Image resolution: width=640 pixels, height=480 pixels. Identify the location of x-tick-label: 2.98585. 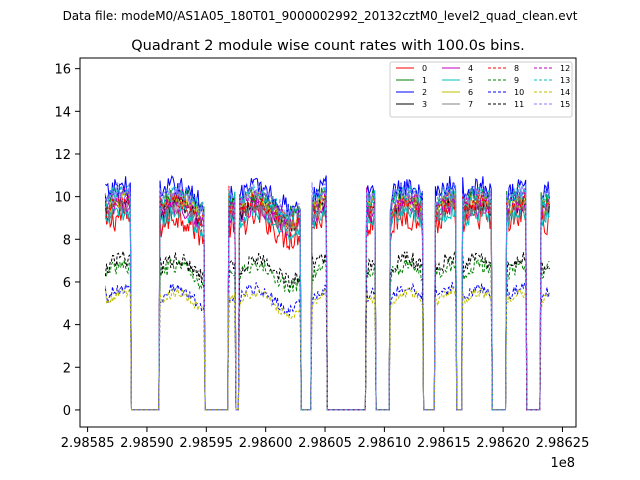
(88, 443).